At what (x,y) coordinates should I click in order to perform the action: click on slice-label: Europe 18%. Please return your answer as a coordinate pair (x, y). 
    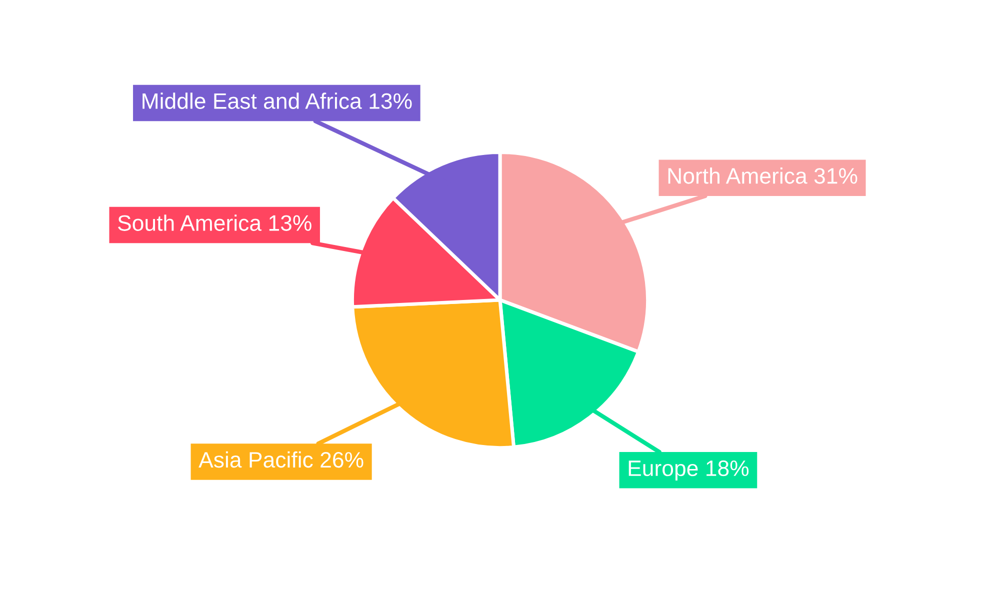
    Looking at the image, I should click on (688, 470).